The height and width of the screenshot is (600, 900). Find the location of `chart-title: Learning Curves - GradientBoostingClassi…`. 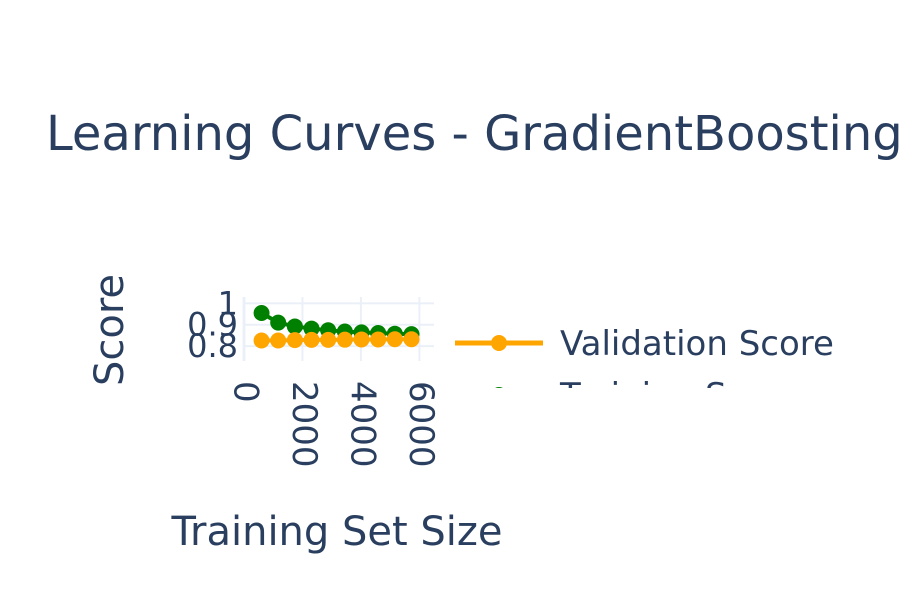

chart-title: Learning Curves - GradientBoostingClassi… is located at coordinates (473, 134).